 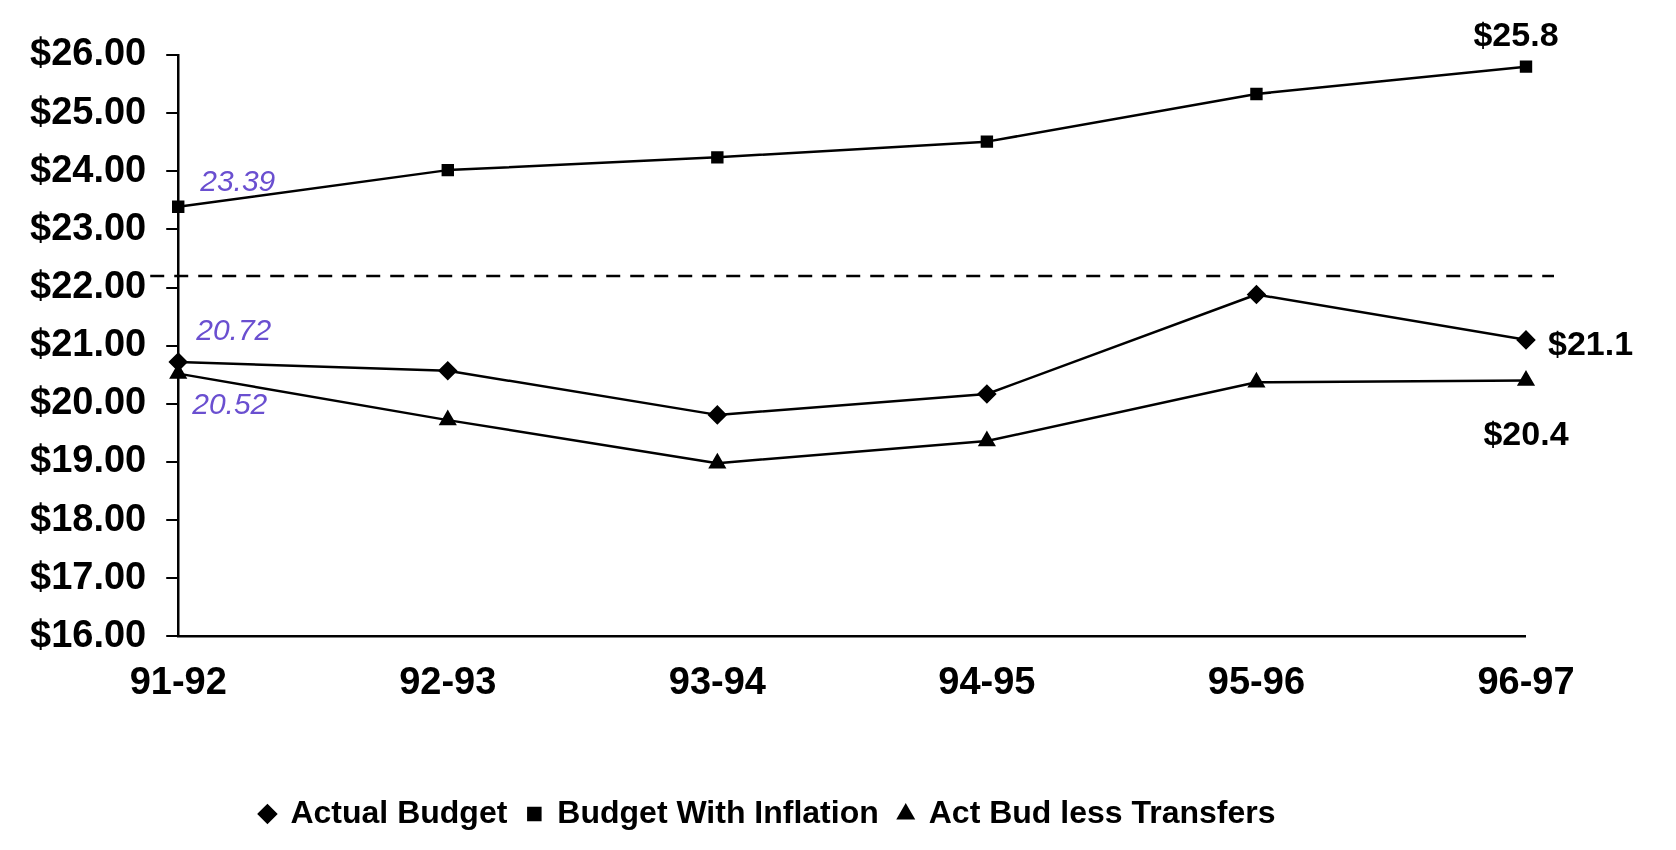 I want to click on legend-label: Act Bud less Transfers, so click(x=1102, y=811).